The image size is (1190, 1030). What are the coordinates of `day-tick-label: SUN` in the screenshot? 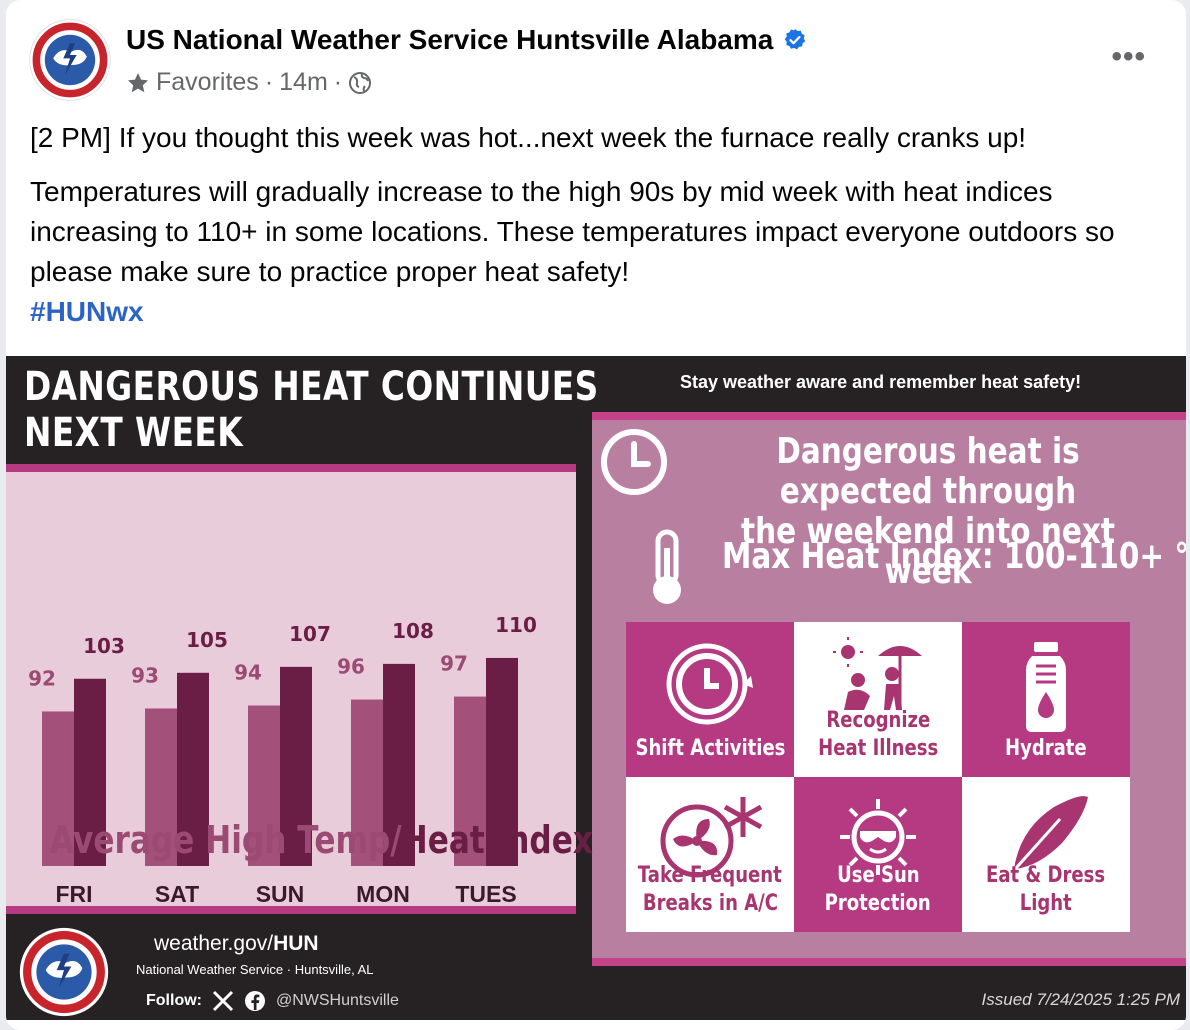 It's located at (280, 894).